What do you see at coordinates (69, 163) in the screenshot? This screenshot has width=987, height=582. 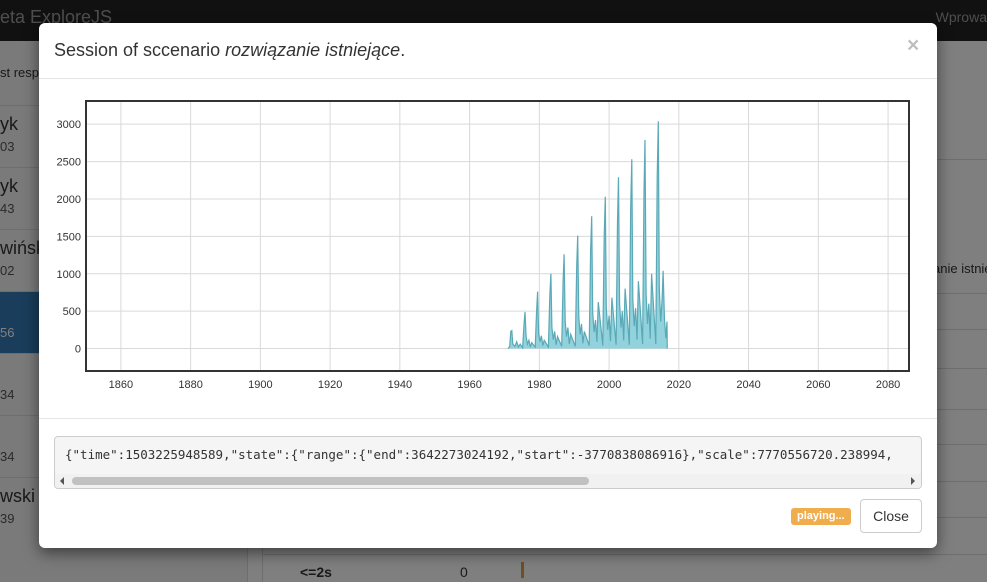 I see `y-tick-label: 2500` at bounding box center [69, 163].